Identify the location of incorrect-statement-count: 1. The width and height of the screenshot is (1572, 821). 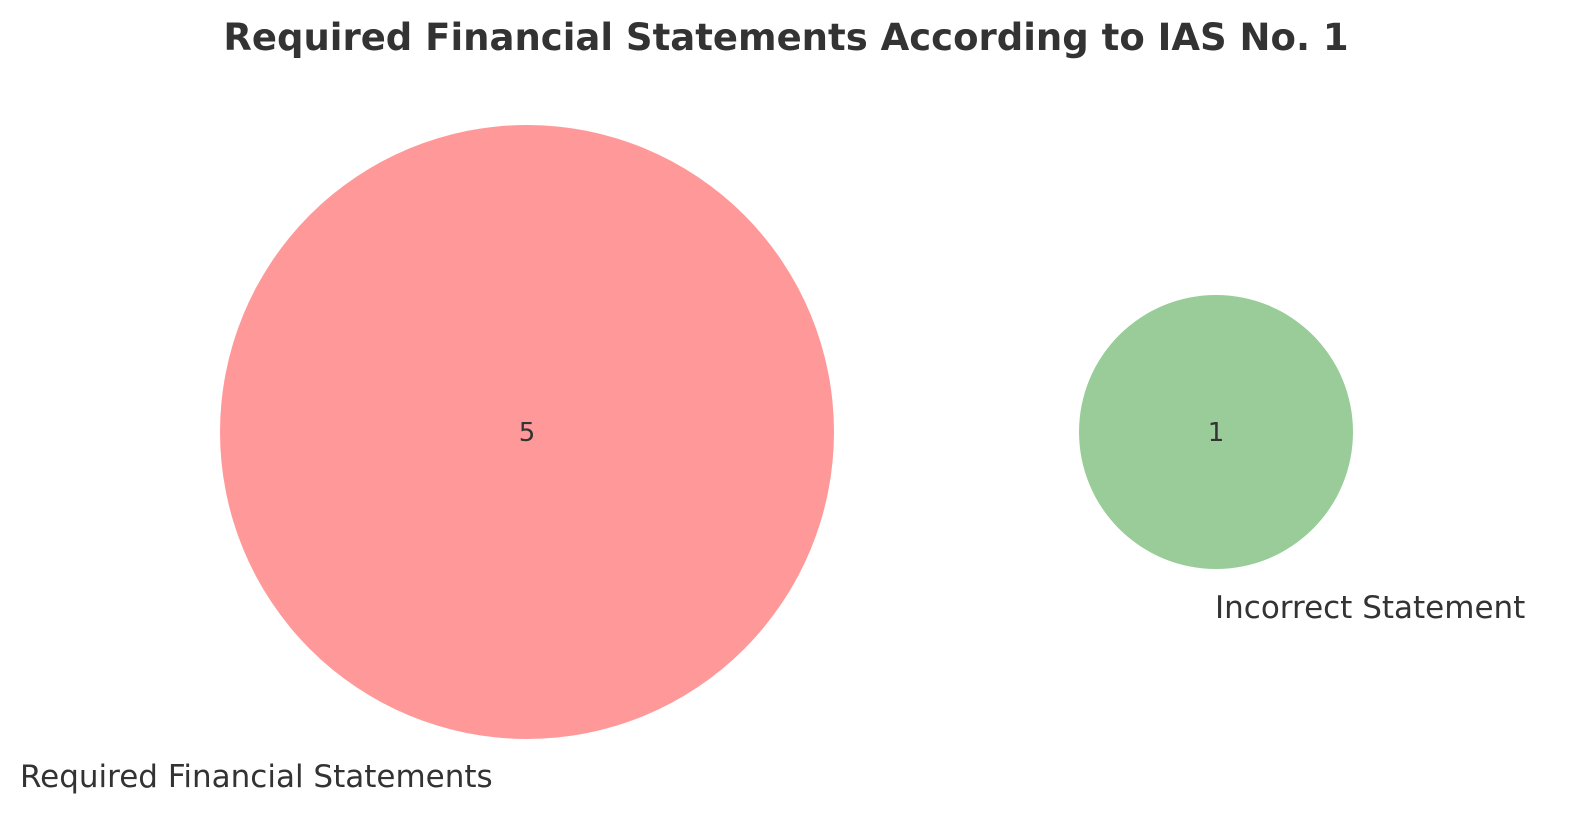
(1216, 433).